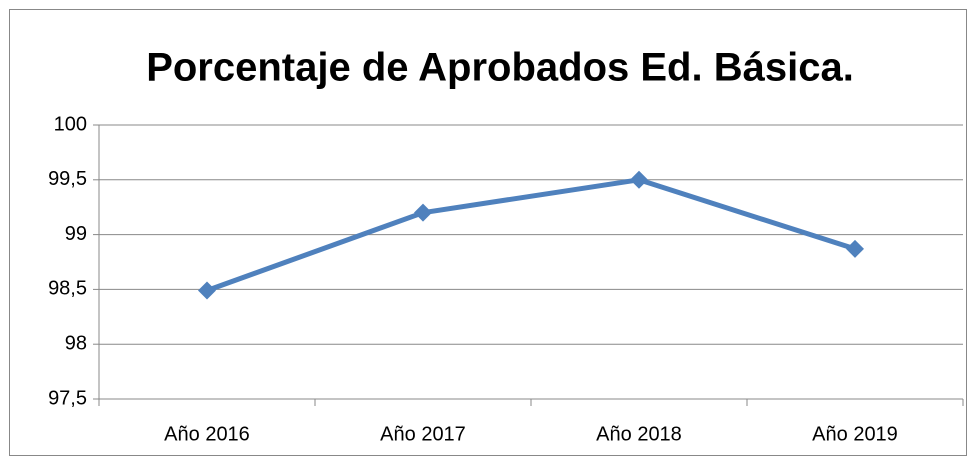 The image size is (977, 457). Describe the element at coordinates (207, 434) in the screenshot. I see `x-tick-label: Año 2016` at that location.